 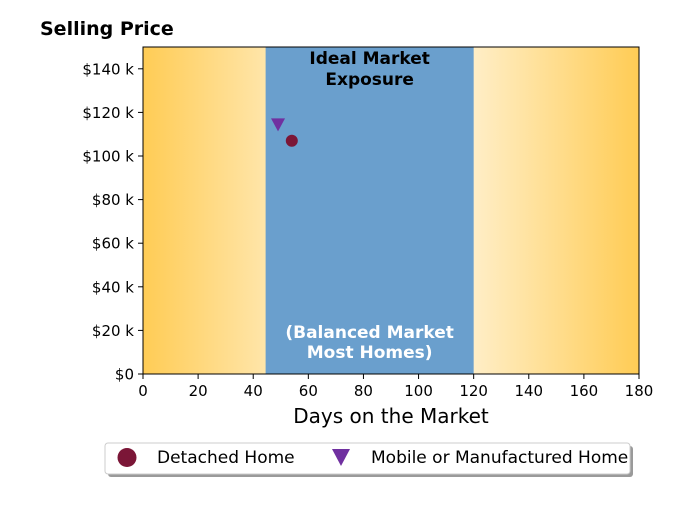 What do you see at coordinates (639, 391) in the screenshot?
I see `x-tick-label: 180` at bounding box center [639, 391].